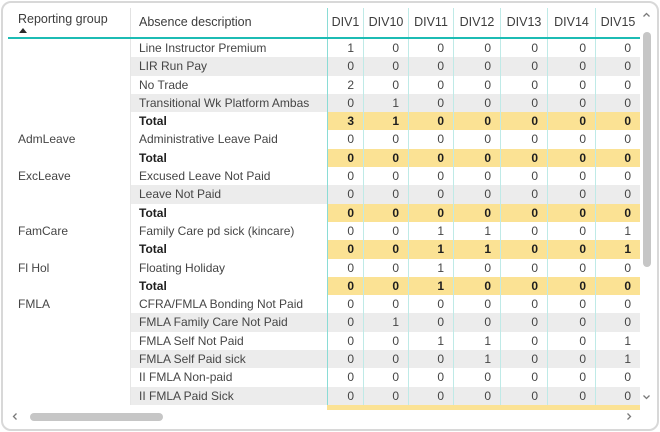  What do you see at coordinates (228, 304) in the screenshot?
I see `absence-description-cell: CFRA/FMLA Bonding Not Paid` at bounding box center [228, 304].